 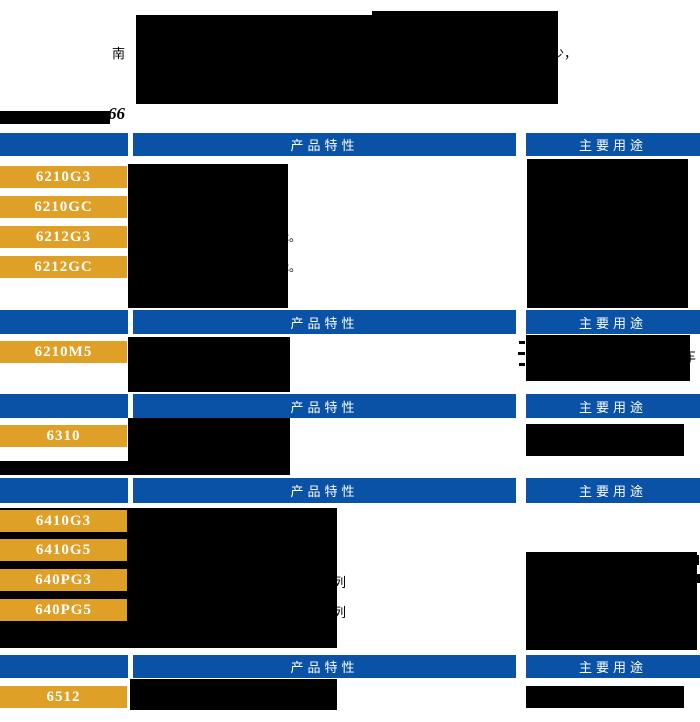 I want to click on table2-header-usage: 主要用途, so click(x=613, y=322).